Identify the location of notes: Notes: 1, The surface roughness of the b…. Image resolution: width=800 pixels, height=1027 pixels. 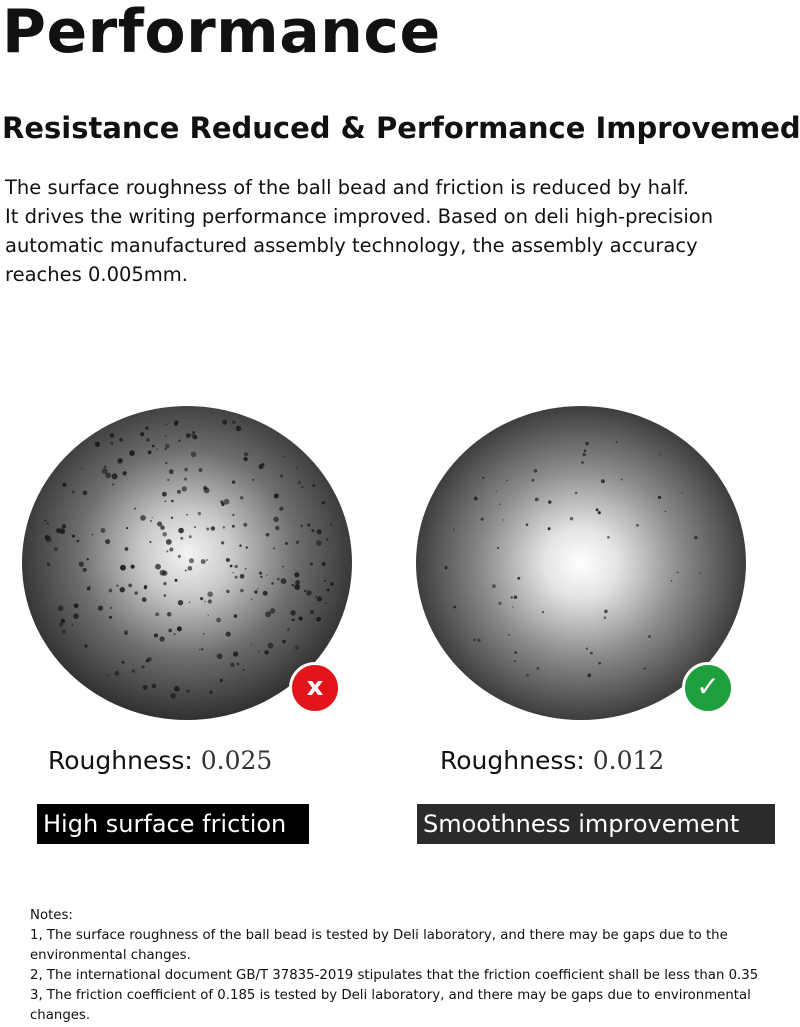
(415, 966).